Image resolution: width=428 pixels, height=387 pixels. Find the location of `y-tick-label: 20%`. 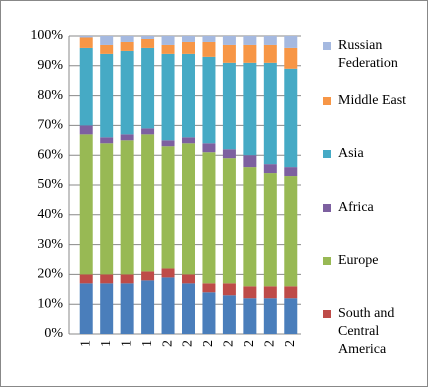

y-tick-label: 20% is located at coordinates (50, 274).